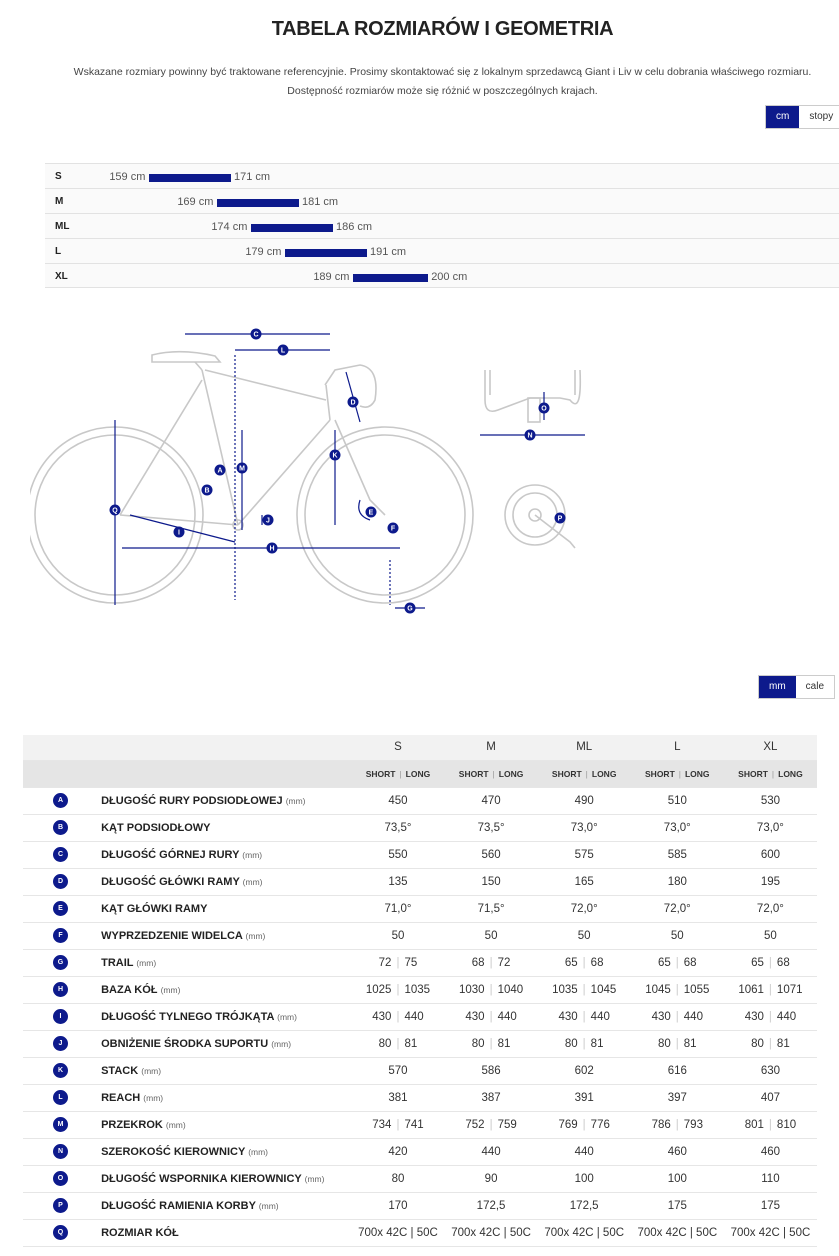 This screenshot has height=1256, width=839. What do you see at coordinates (770, 963) in the screenshot?
I see `measurement-value: 65 | 68` at bounding box center [770, 963].